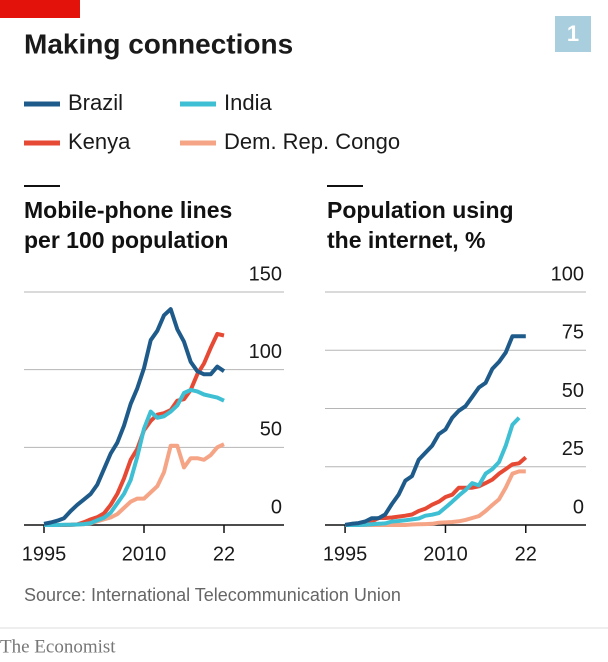  What do you see at coordinates (128, 225) in the screenshot?
I see `panel-title: Mobile-phone lines per 100 population` at bounding box center [128, 225].